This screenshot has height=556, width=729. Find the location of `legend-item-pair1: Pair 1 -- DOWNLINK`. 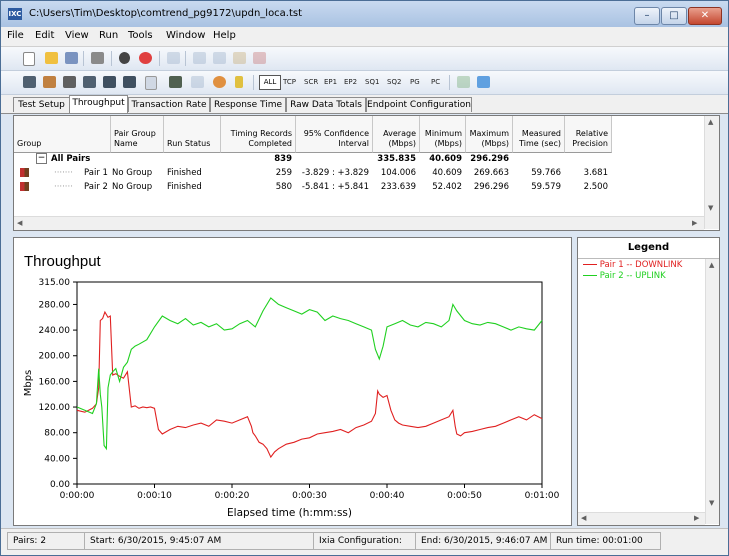

legend-item-pair1: Pair 1 -- DOWNLINK is located at coordinates (632, 265).